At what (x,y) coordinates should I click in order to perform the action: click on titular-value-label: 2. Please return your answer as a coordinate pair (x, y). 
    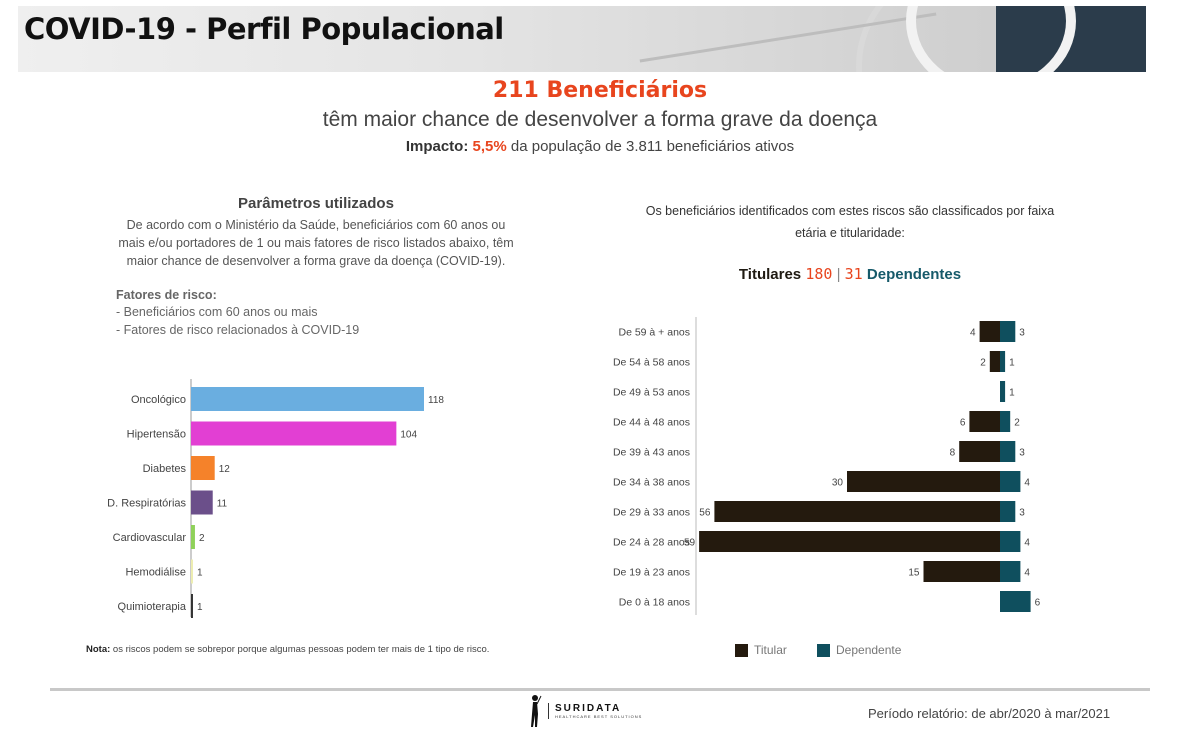
    Looking at the image, I should click on (983, 363).